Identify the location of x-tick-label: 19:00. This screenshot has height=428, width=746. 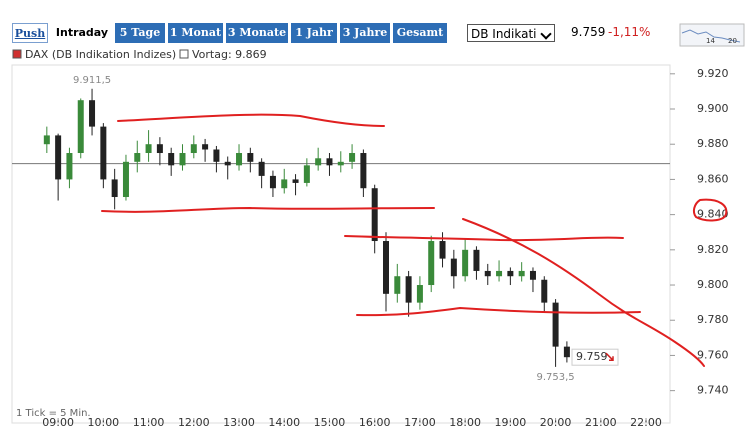
(511, 422).